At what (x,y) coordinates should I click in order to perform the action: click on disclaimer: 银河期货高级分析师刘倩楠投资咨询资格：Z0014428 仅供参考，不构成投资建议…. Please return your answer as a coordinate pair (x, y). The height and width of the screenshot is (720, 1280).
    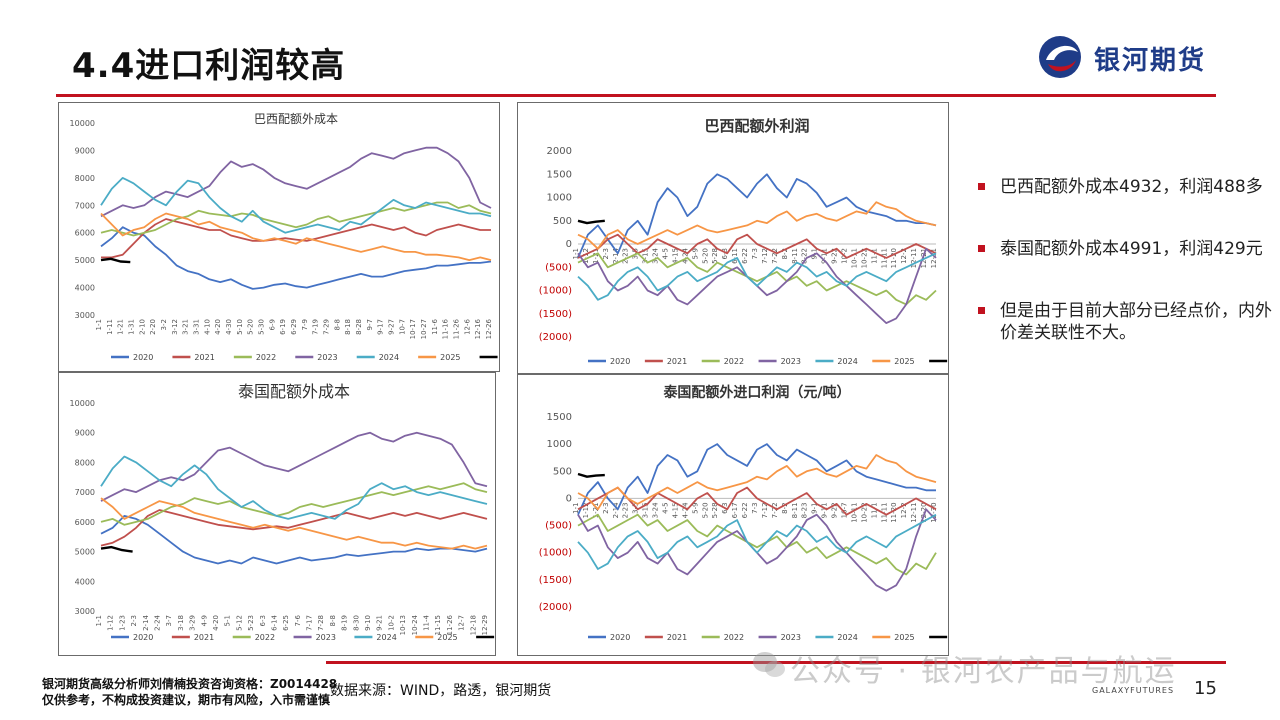
    Looking at the image, I should click on (189, 692).